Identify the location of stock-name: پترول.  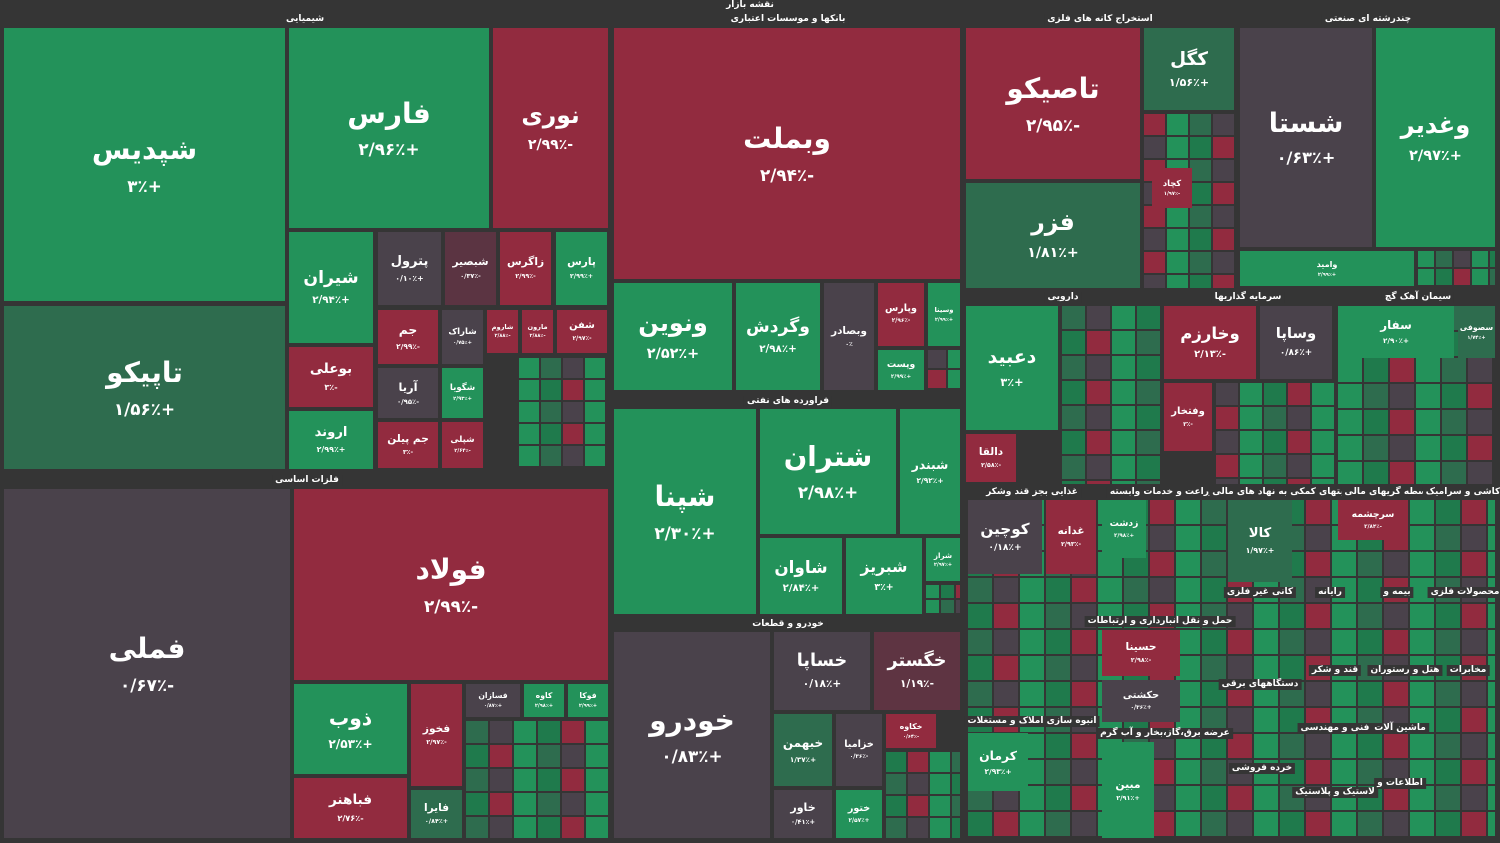
(409, 261).